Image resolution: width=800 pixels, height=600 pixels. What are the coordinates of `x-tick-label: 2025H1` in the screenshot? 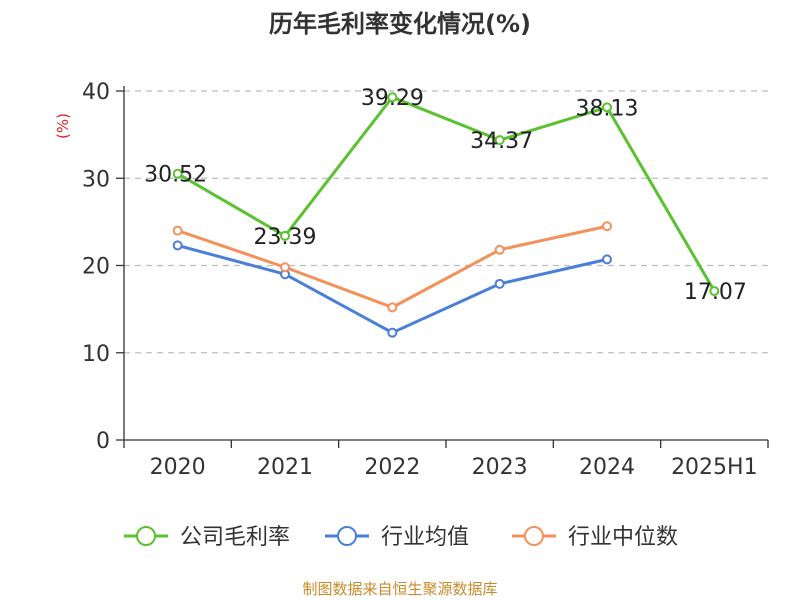 It's located at (714, 467).